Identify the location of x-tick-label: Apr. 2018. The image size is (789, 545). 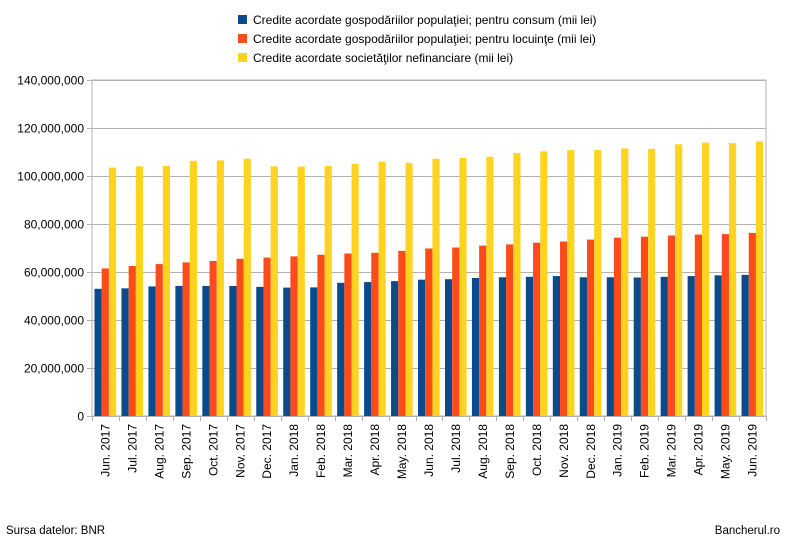
(375, 450).